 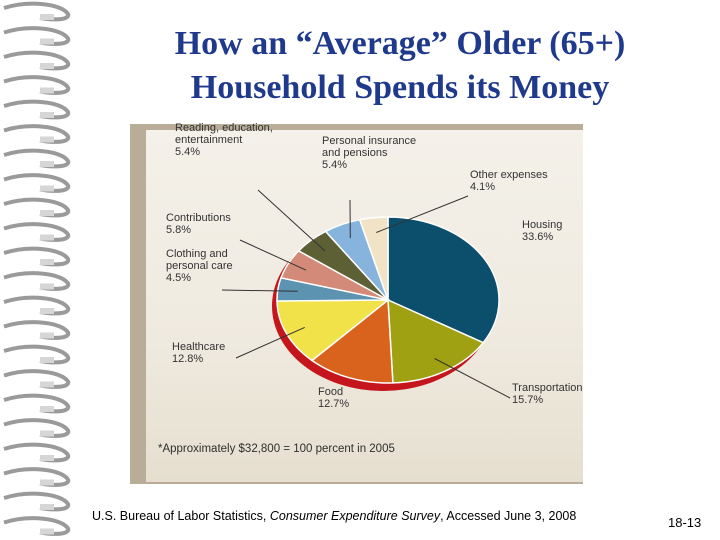 I want to click on slice-value-label: 4.5%, so click(x=178, y=278).